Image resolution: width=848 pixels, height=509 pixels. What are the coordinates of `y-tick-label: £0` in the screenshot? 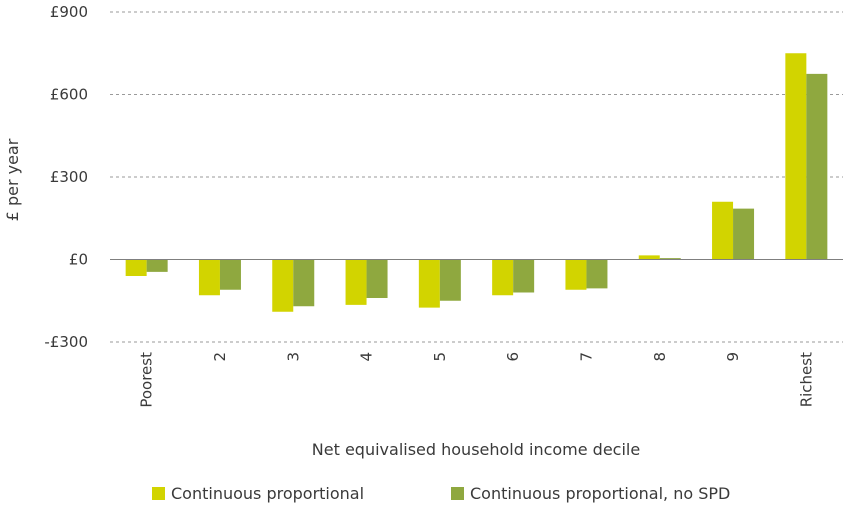 It's located at (78, 260).